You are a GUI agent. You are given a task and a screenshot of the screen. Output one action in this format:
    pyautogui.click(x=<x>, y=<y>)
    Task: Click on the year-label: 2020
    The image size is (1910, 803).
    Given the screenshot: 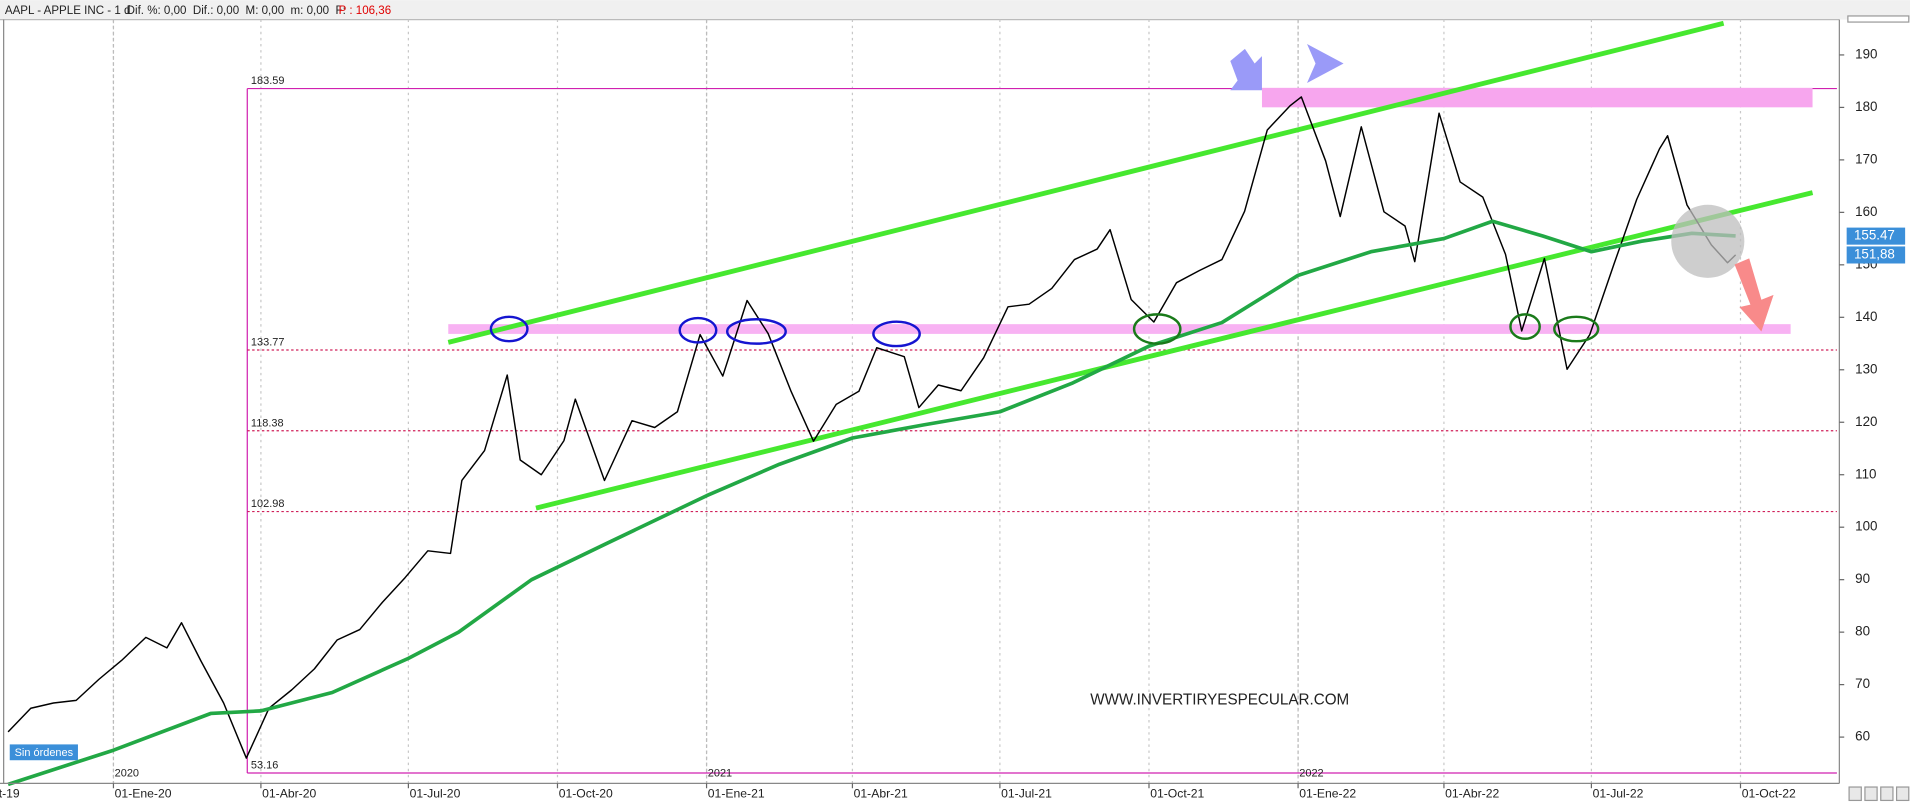 What is the action you would take?
    pyautogui.click(x=127, y=774)
    